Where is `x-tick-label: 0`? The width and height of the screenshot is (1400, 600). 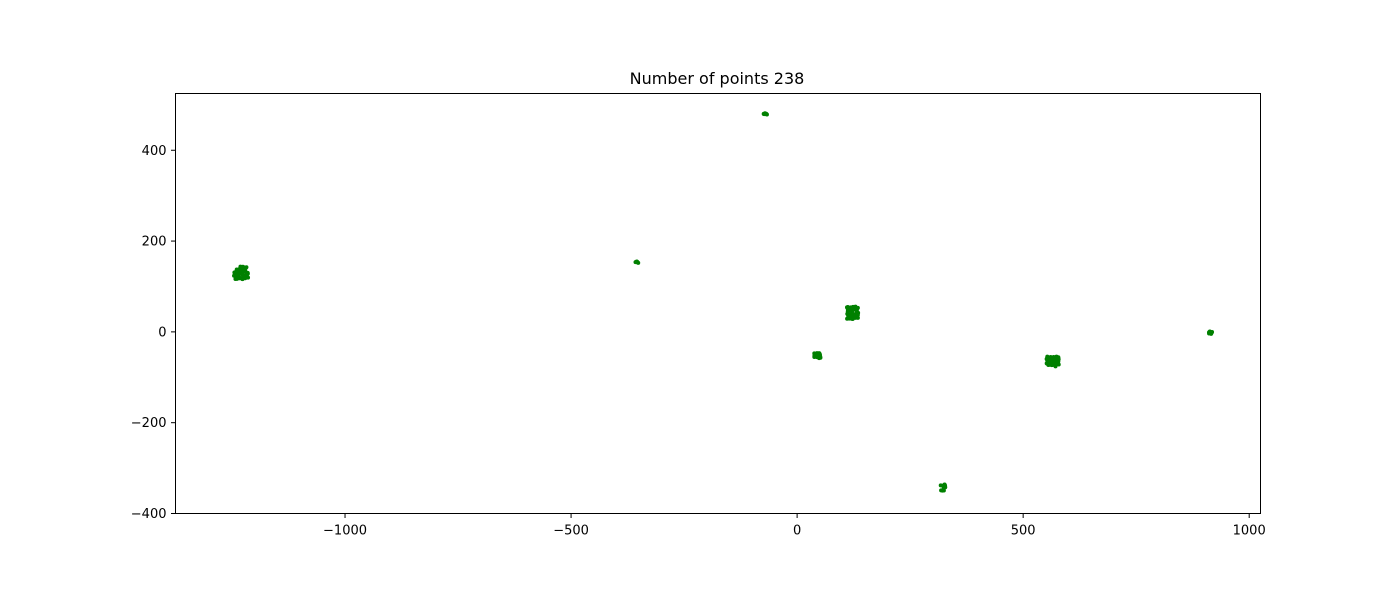 x-tick-label: 0 is located at coordinates (797, 531).